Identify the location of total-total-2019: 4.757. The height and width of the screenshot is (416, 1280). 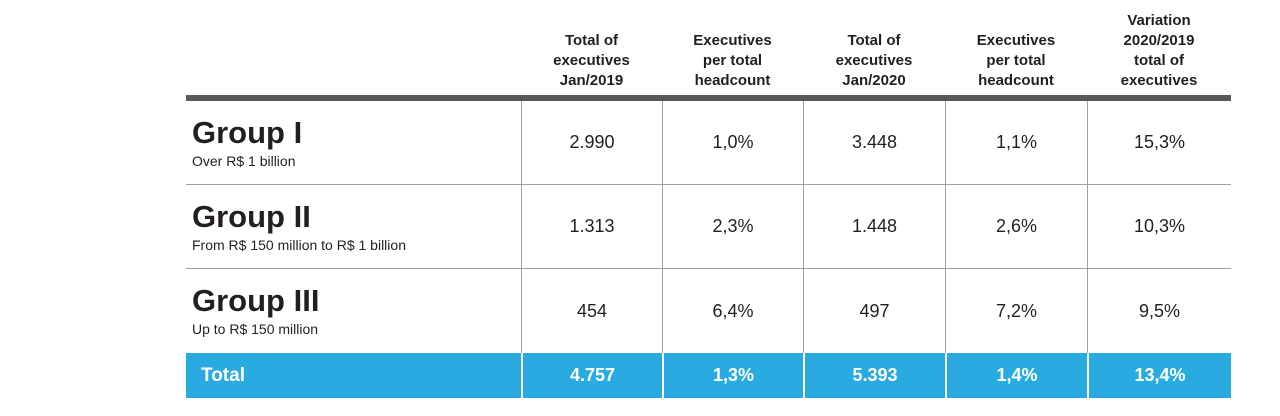
(591, 375).